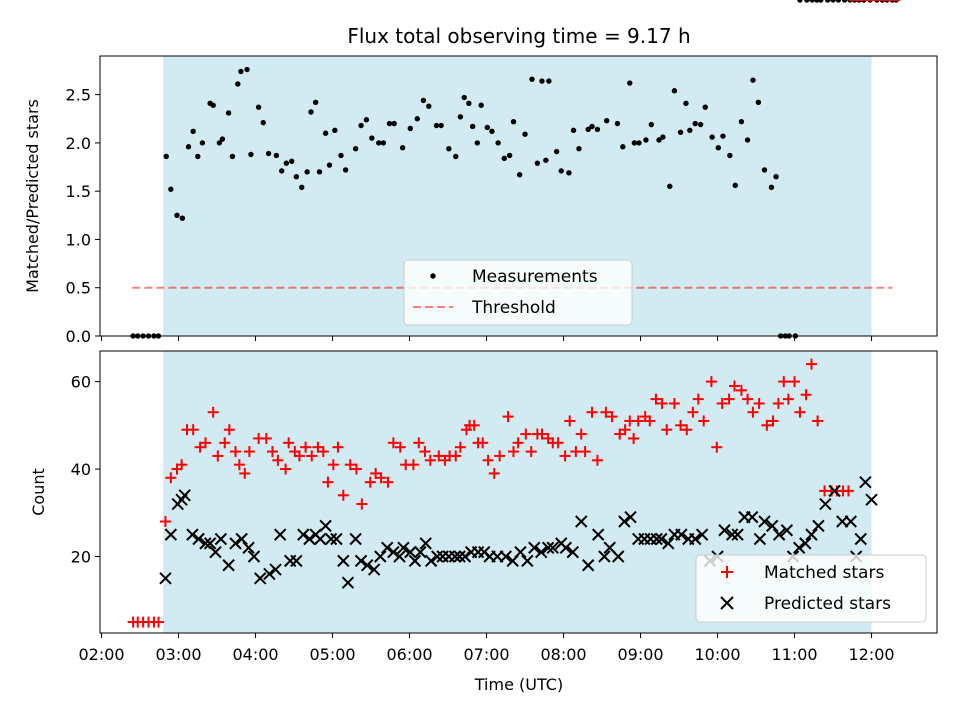  What do you see at coordinates (535, 277) in the screenshot?
I see `legend-measurements-label: Measurements` at bounding box center [535, 277].